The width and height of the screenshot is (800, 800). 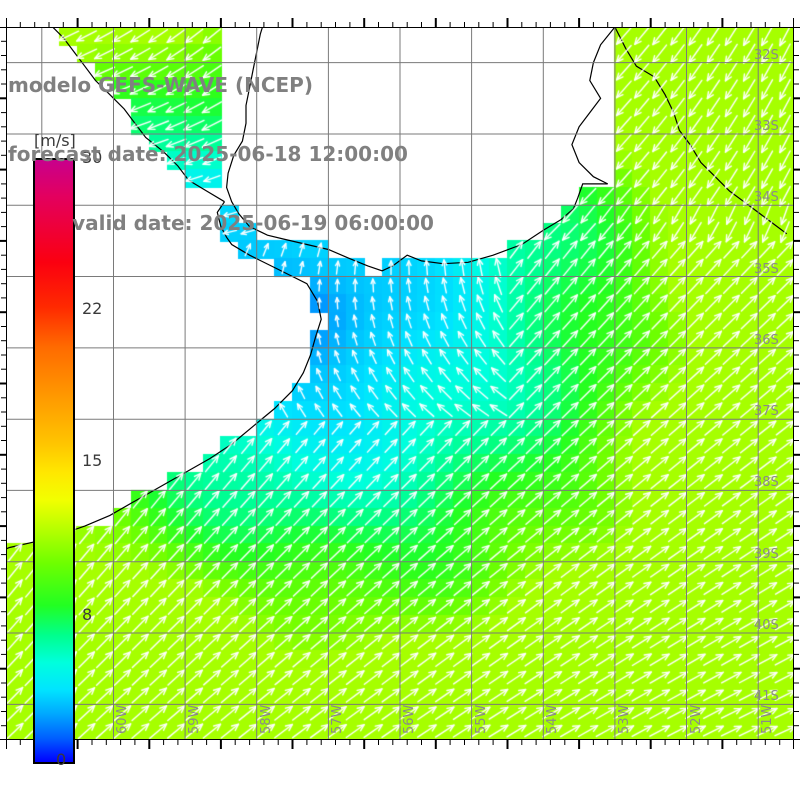 What do you see at coordinates (253, 223) in the screenshot?
I see `title-valid-date: valid date: 2025-06-19 06:00:00` at bounding box center [253, 223].